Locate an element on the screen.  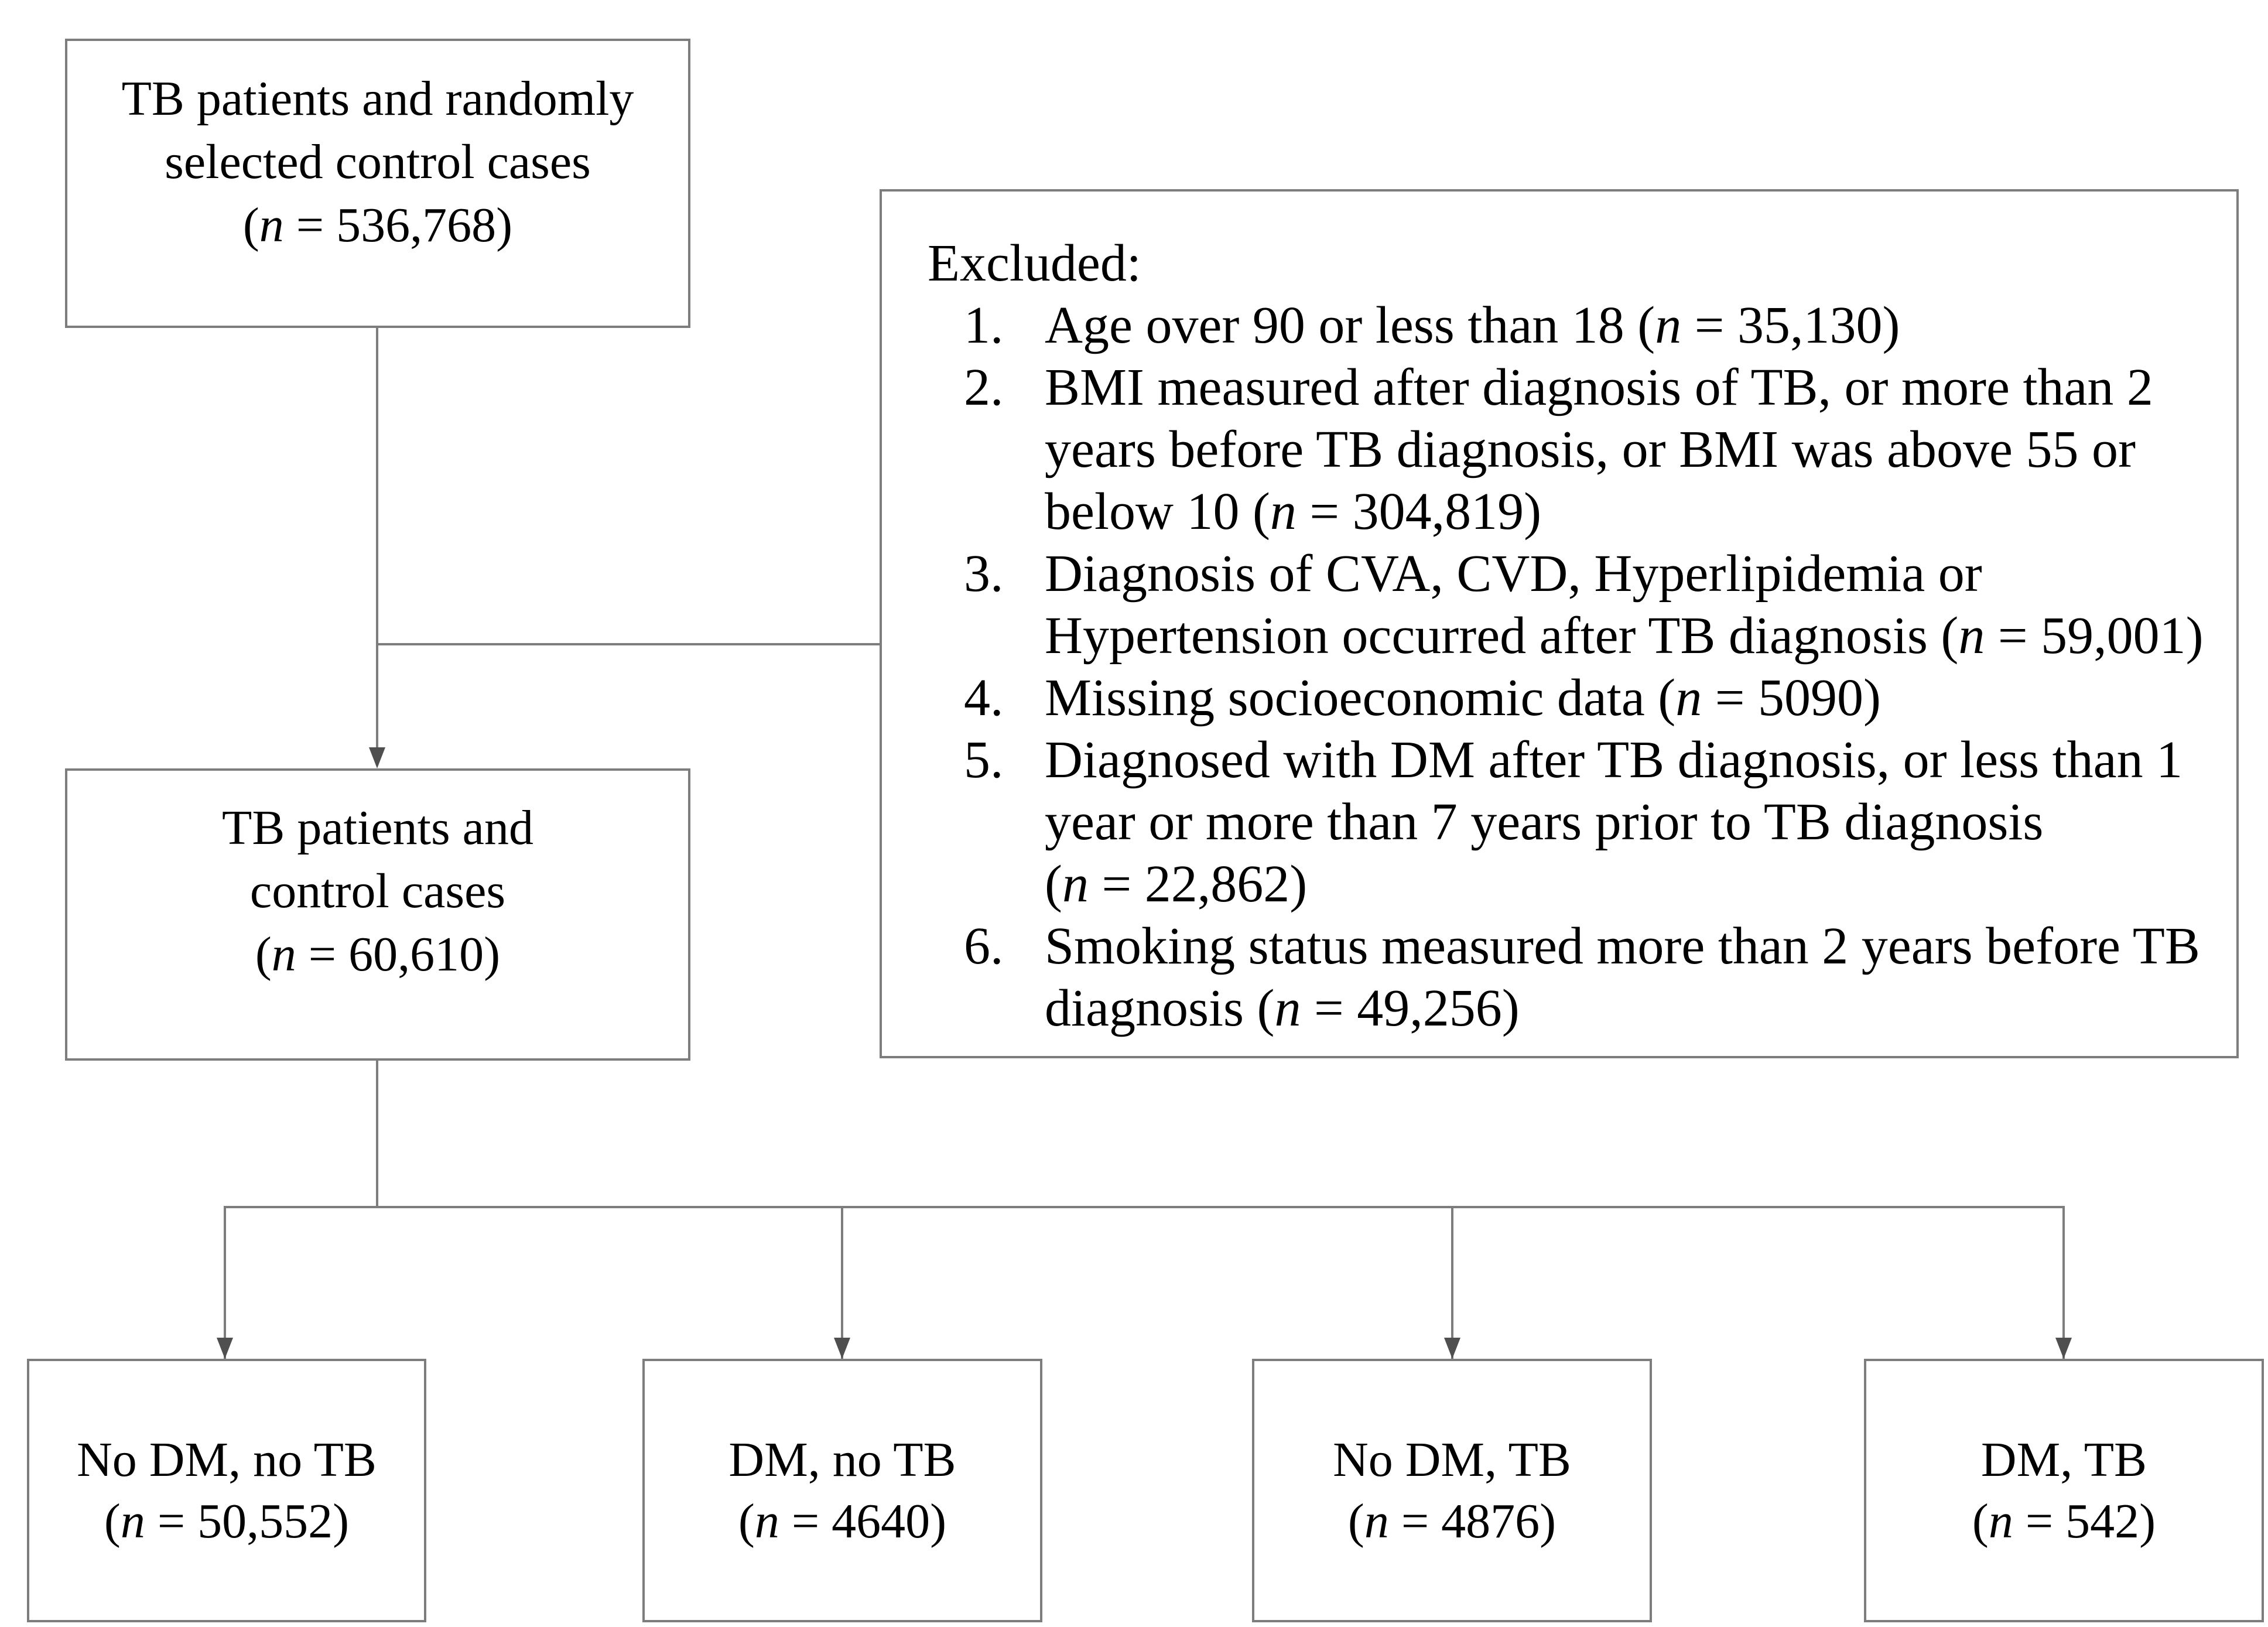
excluded-item-text: (n = 22,862) is located at coordinates (1176, 884).